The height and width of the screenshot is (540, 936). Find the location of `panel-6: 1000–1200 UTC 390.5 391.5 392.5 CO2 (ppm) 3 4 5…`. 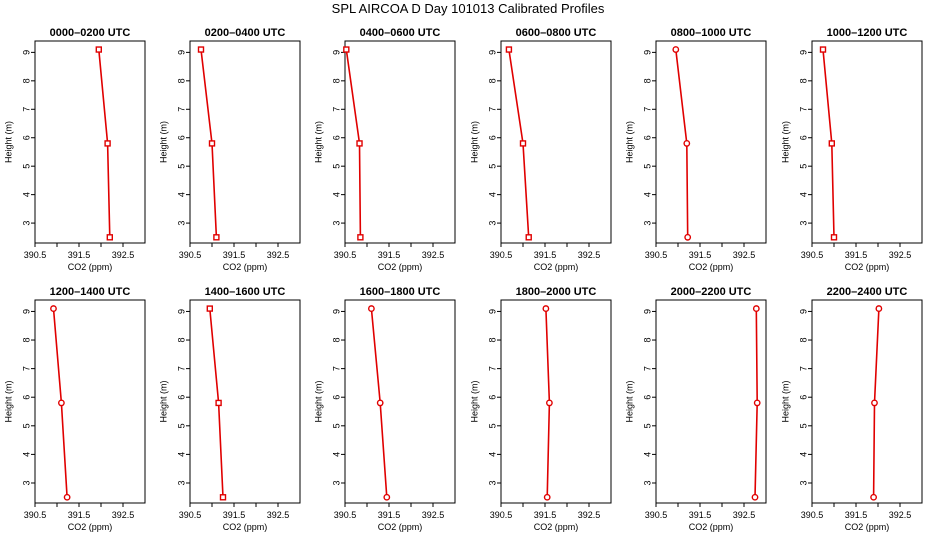

panel-6: 1000–1200 UTC 390.5 391.5 392.5 CO2 (ppm) 3 4 5… is located at coordinates (851, 149).